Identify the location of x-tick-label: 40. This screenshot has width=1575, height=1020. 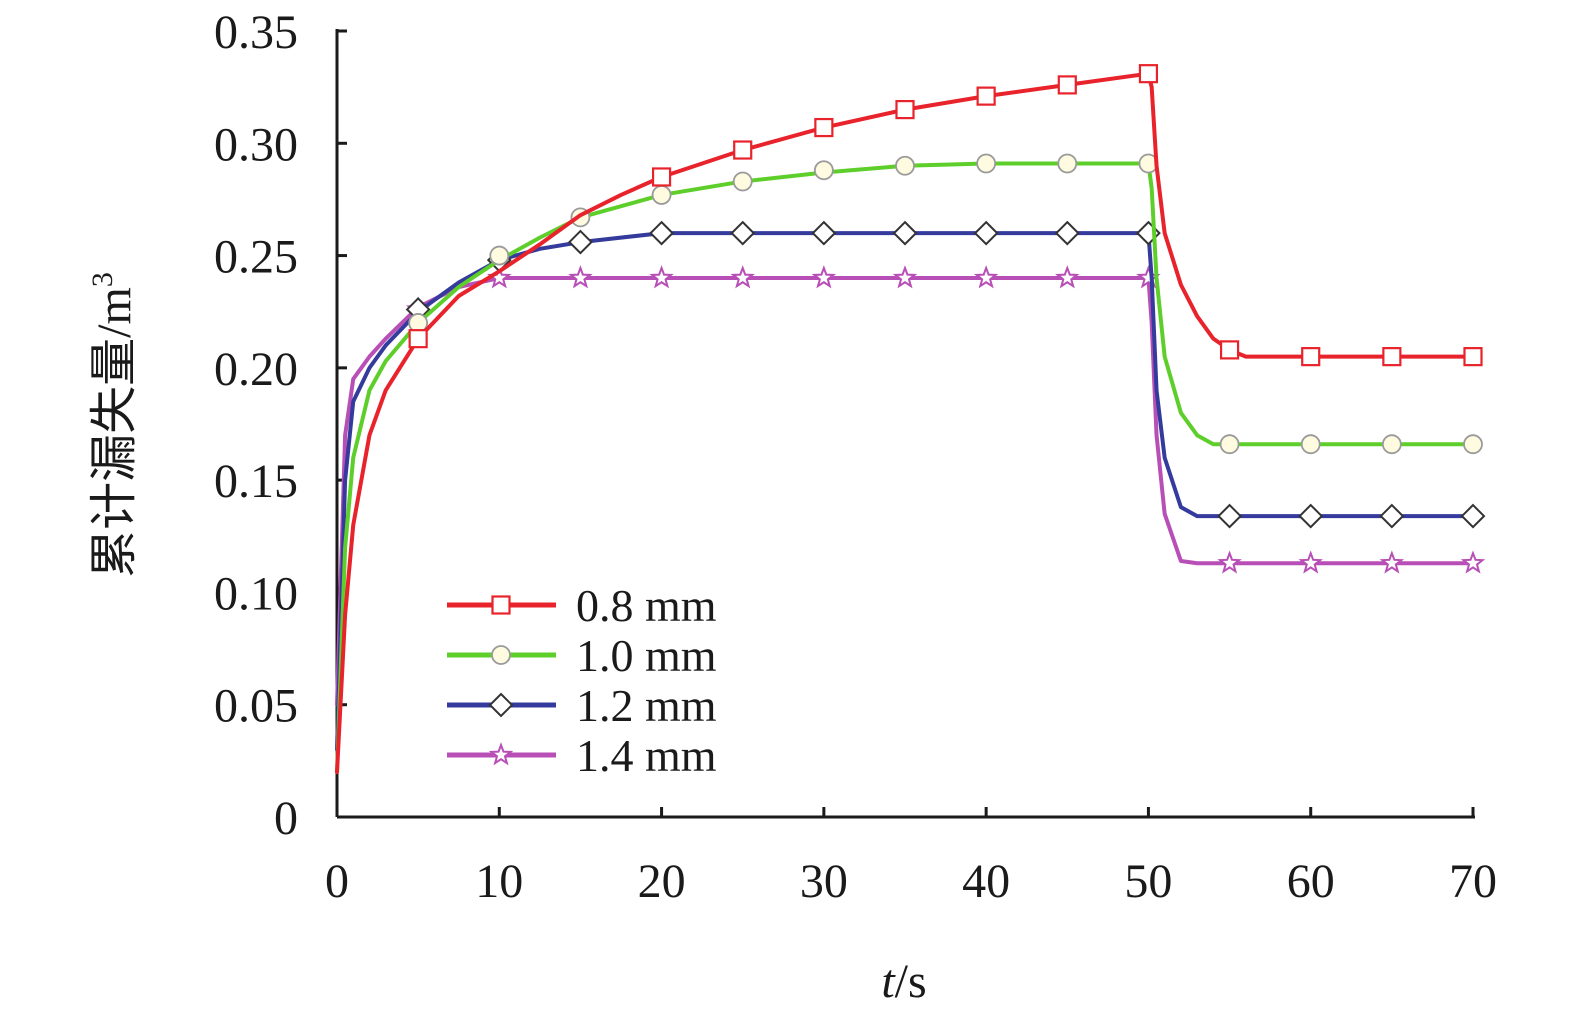
(986, 881).